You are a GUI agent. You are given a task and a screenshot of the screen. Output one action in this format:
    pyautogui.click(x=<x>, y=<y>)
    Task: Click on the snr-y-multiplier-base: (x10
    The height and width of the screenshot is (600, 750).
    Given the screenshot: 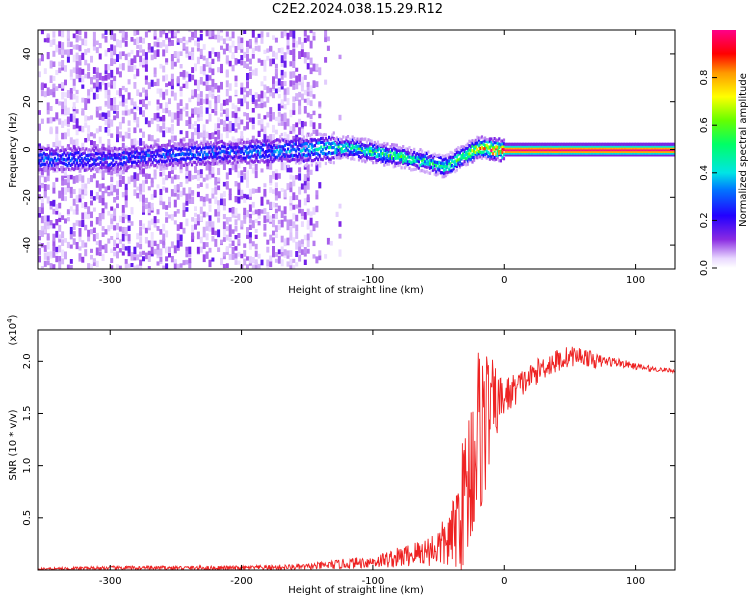 What is the action you would take?
    pyautogui.click(x=13, y=334)
    